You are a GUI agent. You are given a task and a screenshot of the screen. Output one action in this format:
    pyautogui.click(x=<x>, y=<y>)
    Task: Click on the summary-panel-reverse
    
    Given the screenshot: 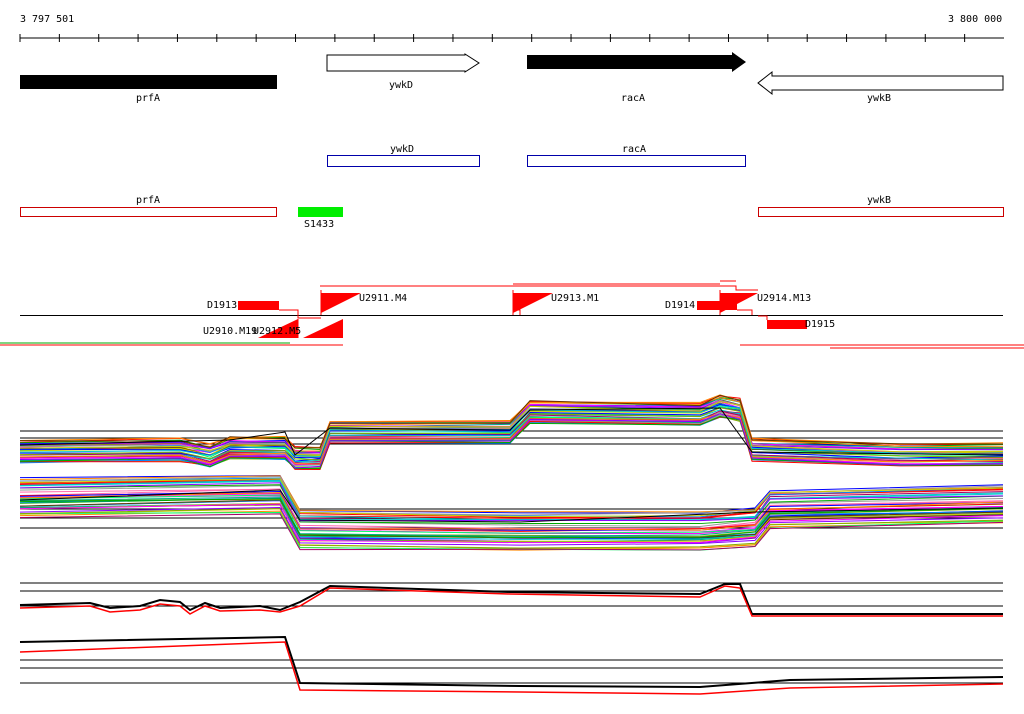 What is the action you would take?
    pyautogui.click(x=511, y=665)
    